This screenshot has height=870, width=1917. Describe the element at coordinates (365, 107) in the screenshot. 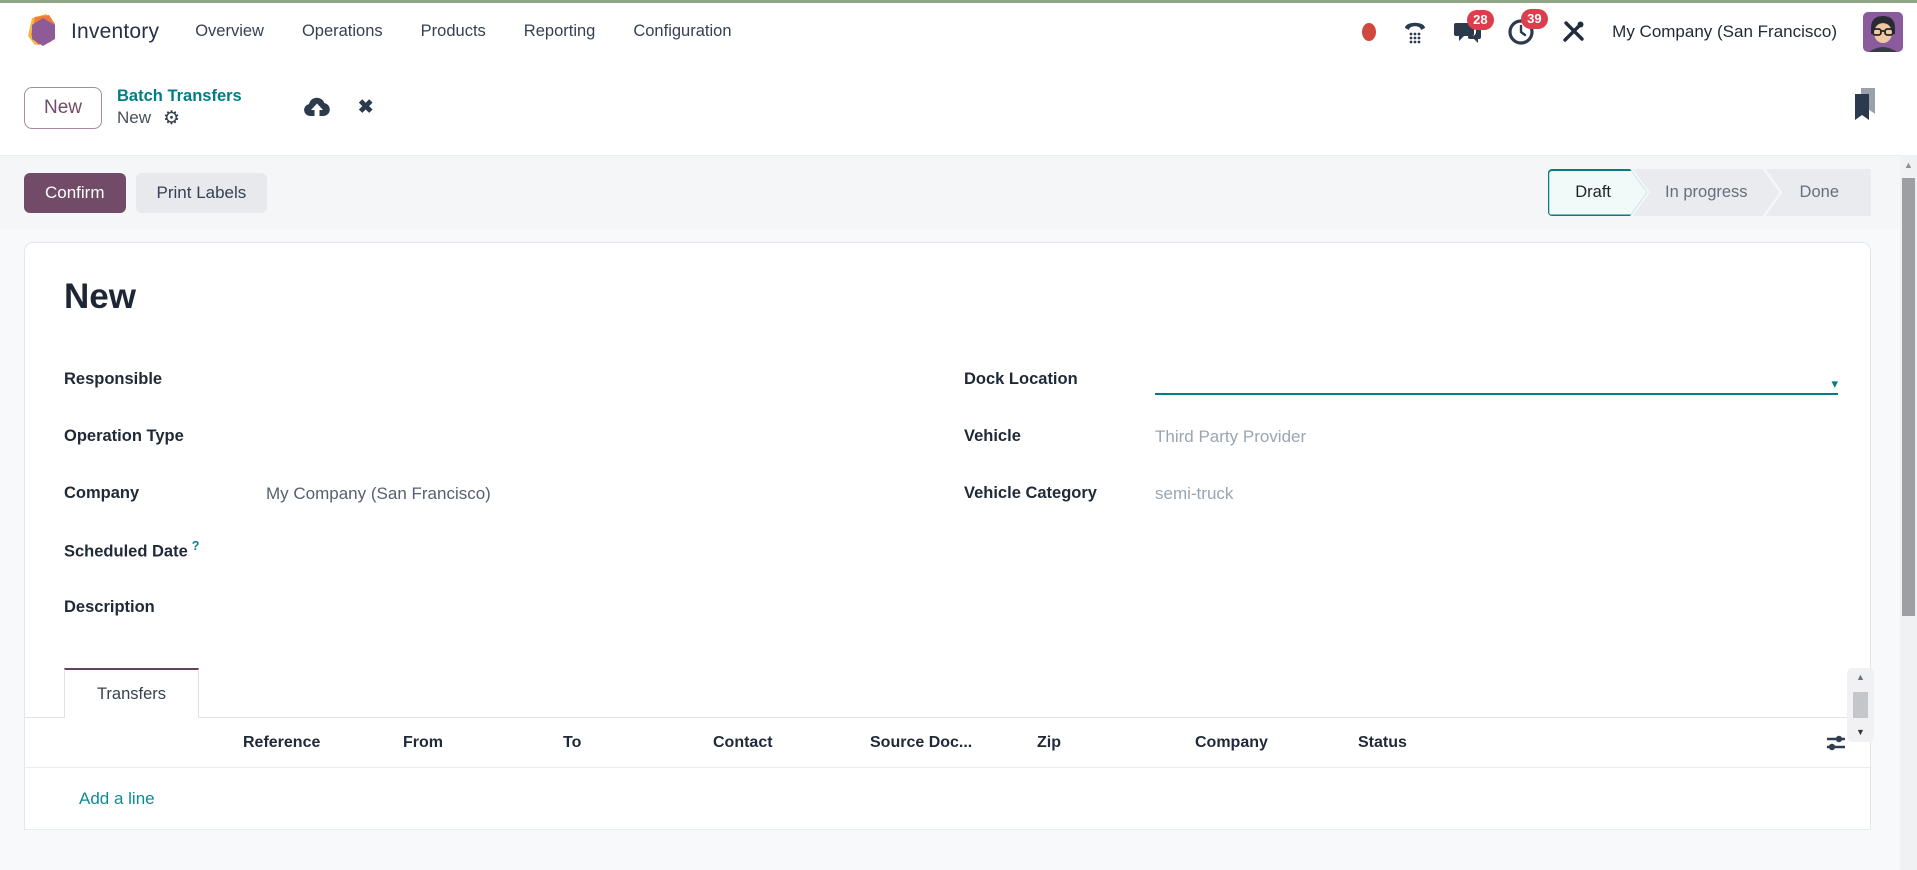

I see `discard-x-icon: ✖` at that location.